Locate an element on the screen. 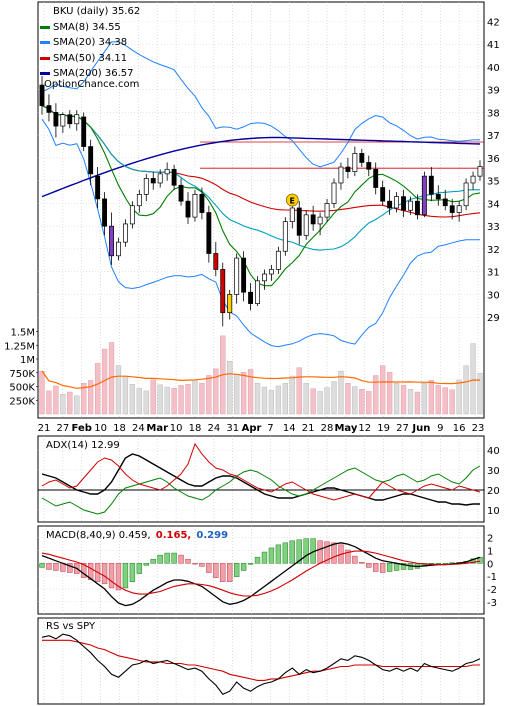  legend-sma50: SMA(50) 34.11 is located at coordinates (90, 58).